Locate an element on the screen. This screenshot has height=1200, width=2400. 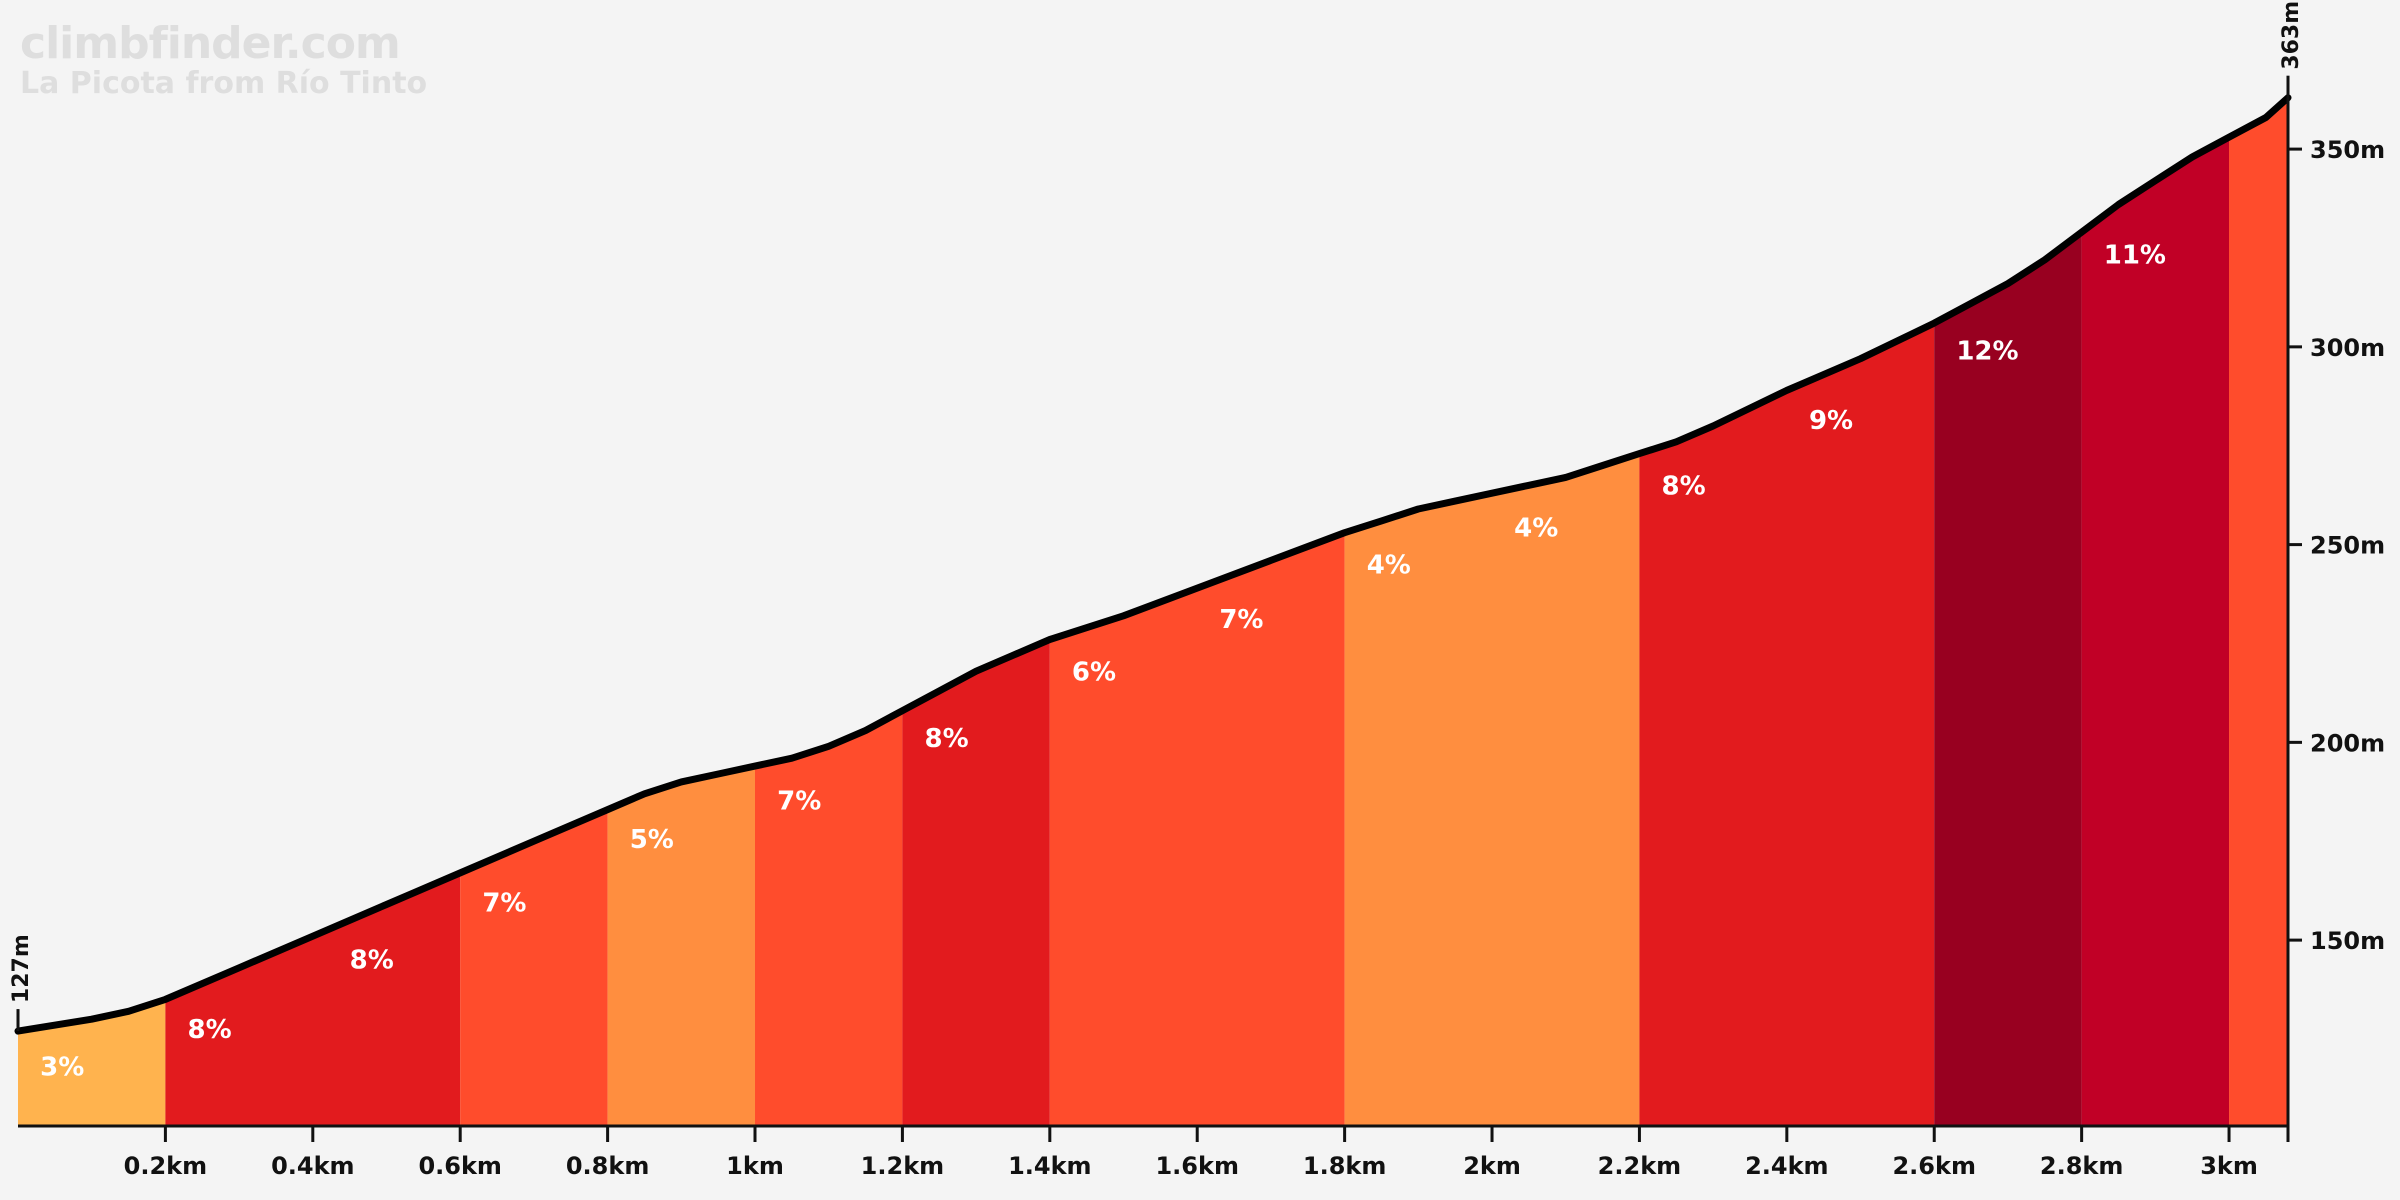
x-tick-label-10: 2km is located at coordinates (1492, 1166).